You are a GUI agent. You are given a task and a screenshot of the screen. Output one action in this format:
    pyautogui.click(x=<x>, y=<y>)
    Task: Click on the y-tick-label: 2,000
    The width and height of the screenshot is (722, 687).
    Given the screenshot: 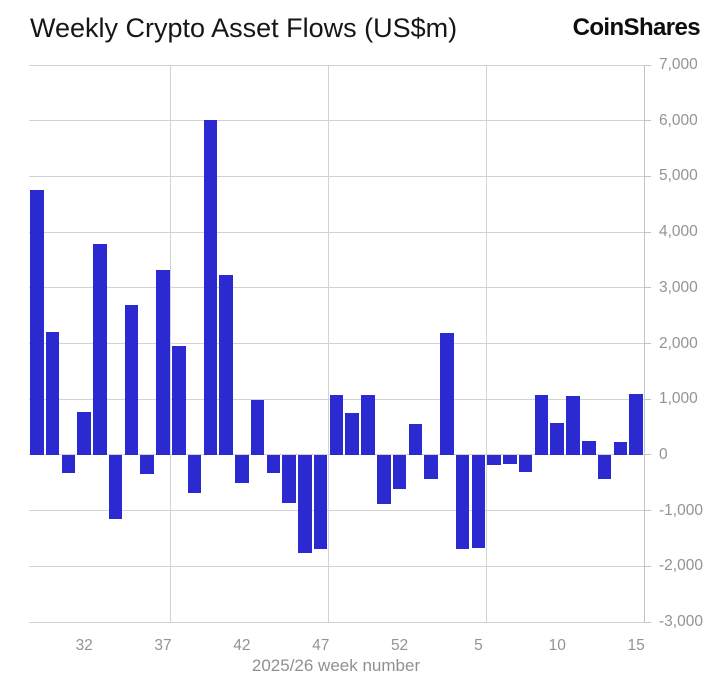 What is the action you would take?
    pyautogui.click(x=678, y=343)
    